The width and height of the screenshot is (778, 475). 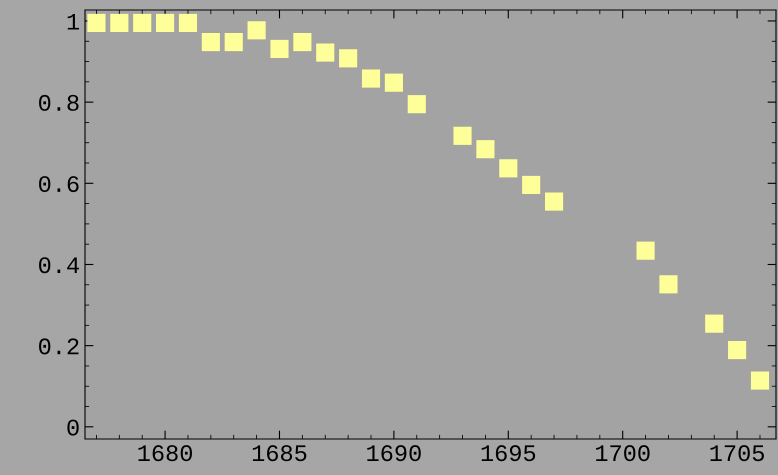 What do you see at coordinates (737, 453) in the screenshot?
I see `x-tick-label: 1705` at bounding box center [737, 453].